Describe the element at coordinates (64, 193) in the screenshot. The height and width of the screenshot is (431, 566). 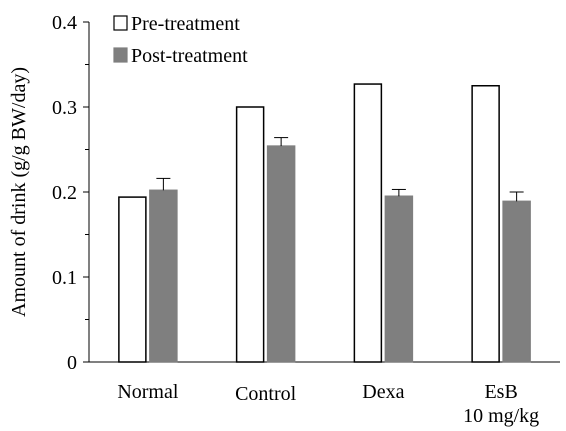
I see `y-tick-label: 0.2` at that location.